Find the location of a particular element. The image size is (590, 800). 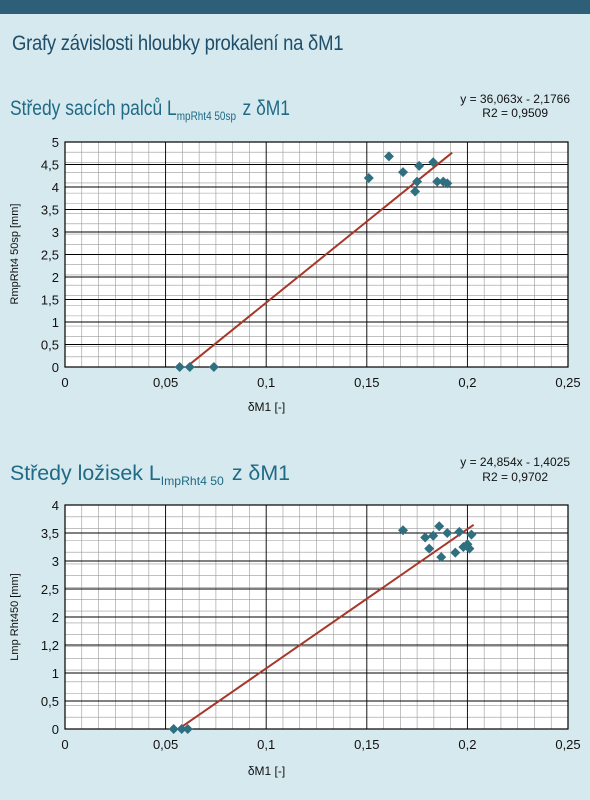

y-axis-label: RmpRht4 50sp [mm] is located at coordinates (15, 254).